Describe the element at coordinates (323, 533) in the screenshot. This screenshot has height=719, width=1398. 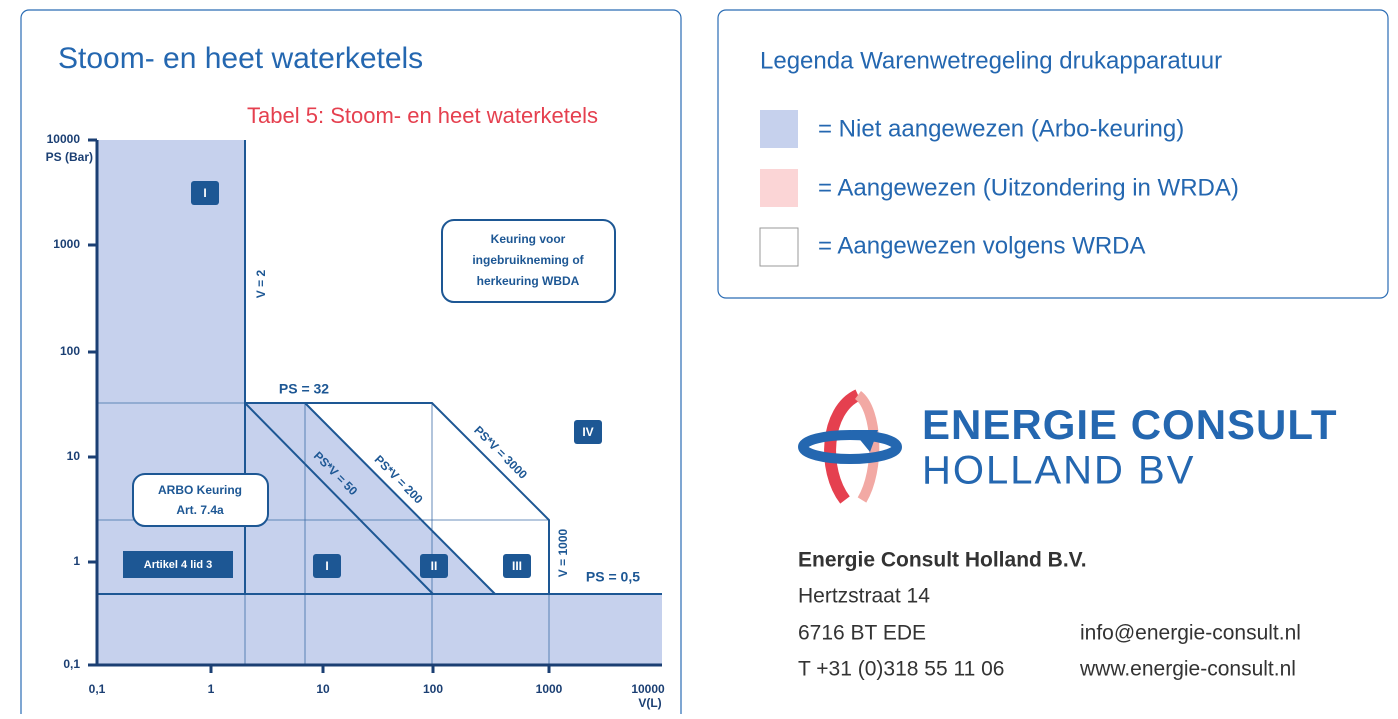
I see `grid` at that location.